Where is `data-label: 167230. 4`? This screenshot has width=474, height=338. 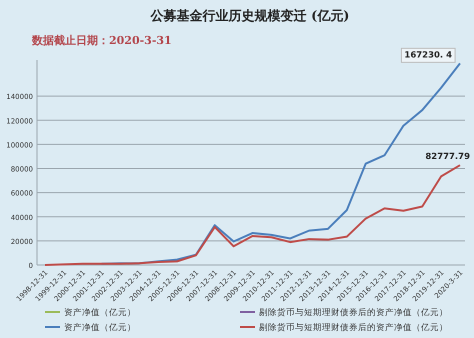 data-label: 167230. 4 is located at coordinates (428, 55).